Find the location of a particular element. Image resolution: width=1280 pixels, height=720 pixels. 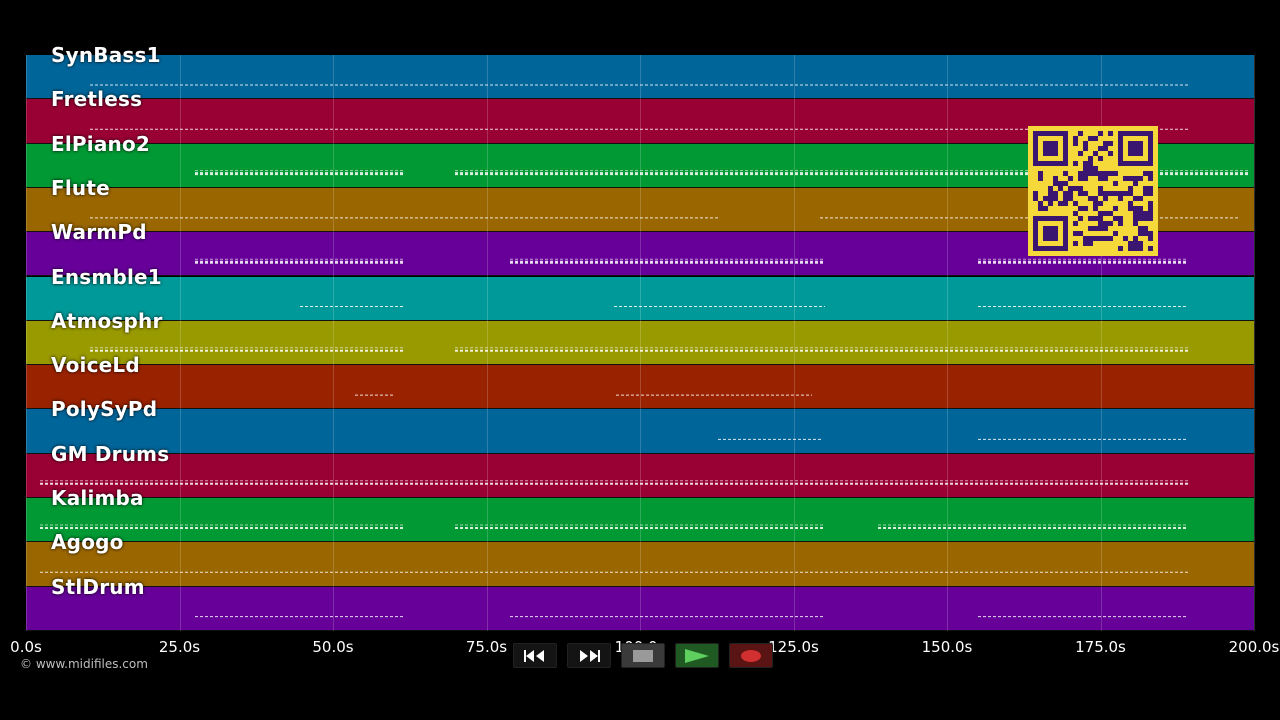

track-label: Flute is located at coordinates (80, 187).